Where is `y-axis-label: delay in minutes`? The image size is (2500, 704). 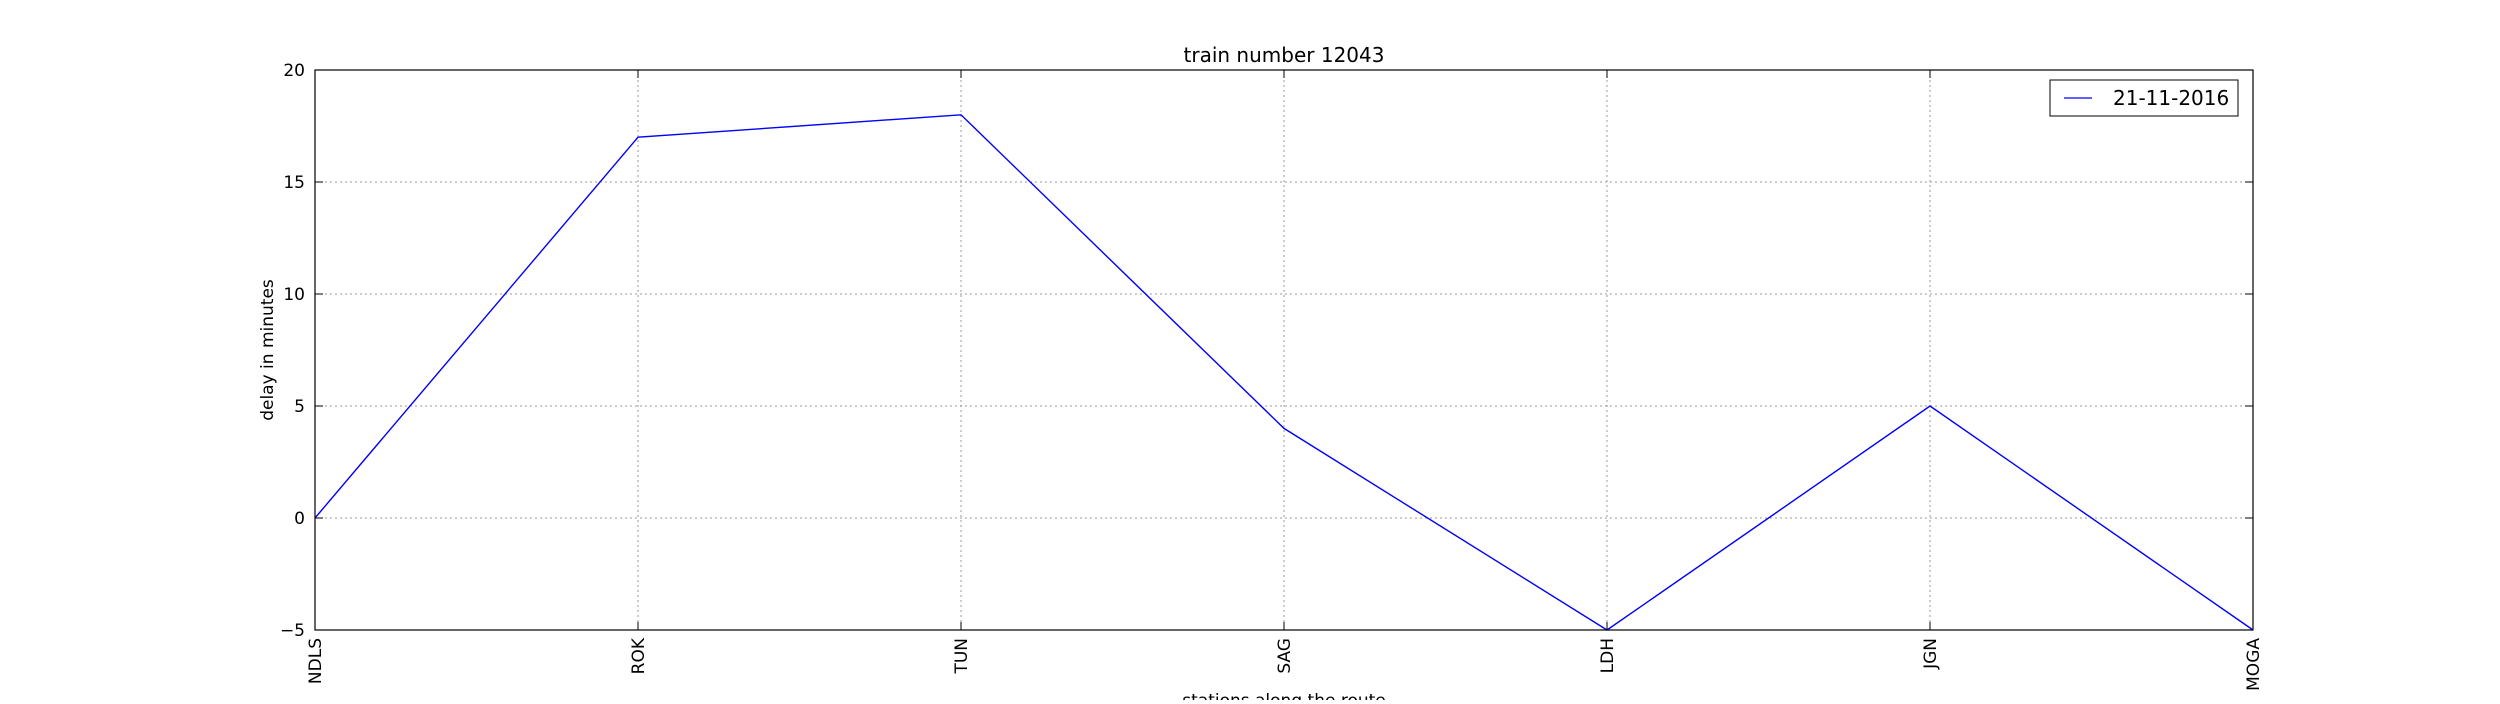
y-axis-label: delay in minutes is located at coordinates (268, 350).